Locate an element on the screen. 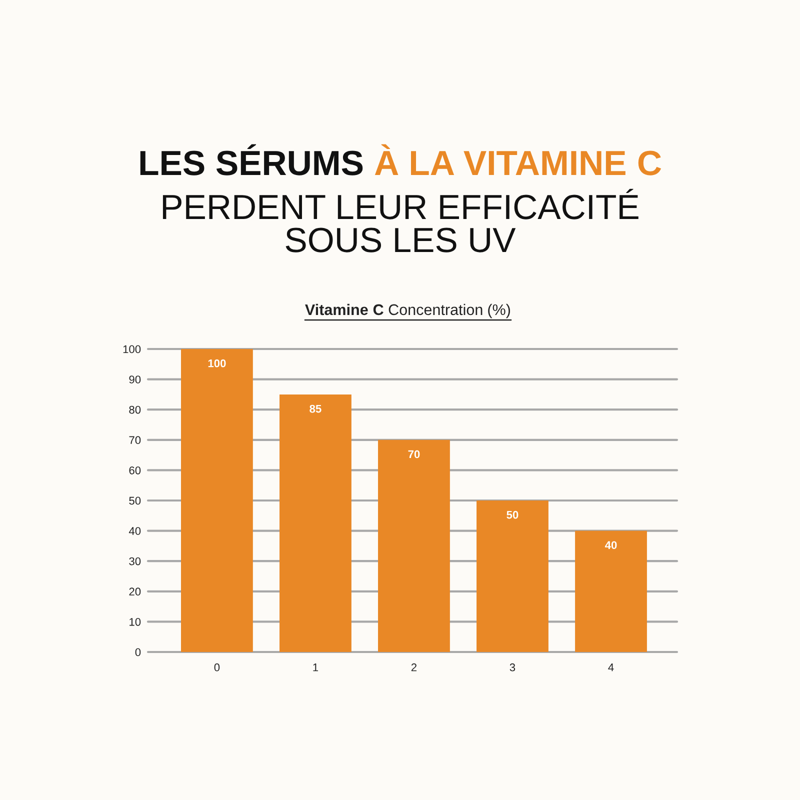 This screenshot has height=800, width=800. data-label: 40 is located at coordinates (610, 545).